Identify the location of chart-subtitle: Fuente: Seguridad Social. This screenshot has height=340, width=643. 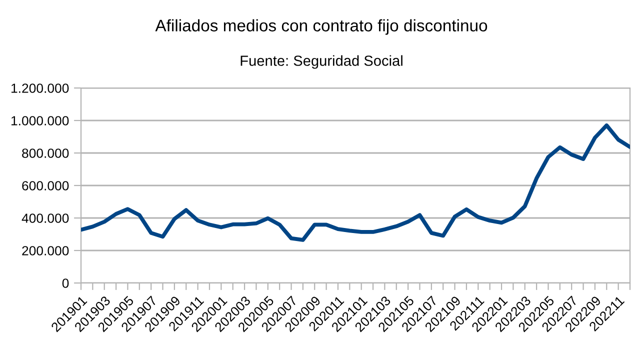
(321, 62).